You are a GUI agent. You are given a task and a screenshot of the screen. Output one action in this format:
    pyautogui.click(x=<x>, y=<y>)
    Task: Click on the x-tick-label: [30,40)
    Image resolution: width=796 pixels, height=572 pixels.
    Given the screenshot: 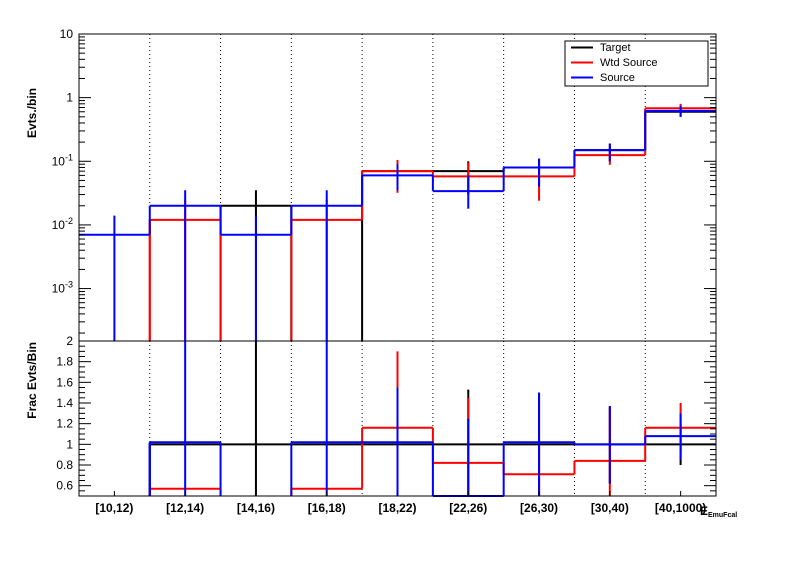 What is the action you would take?
    pyautogui.click(x=610, y=508)
    